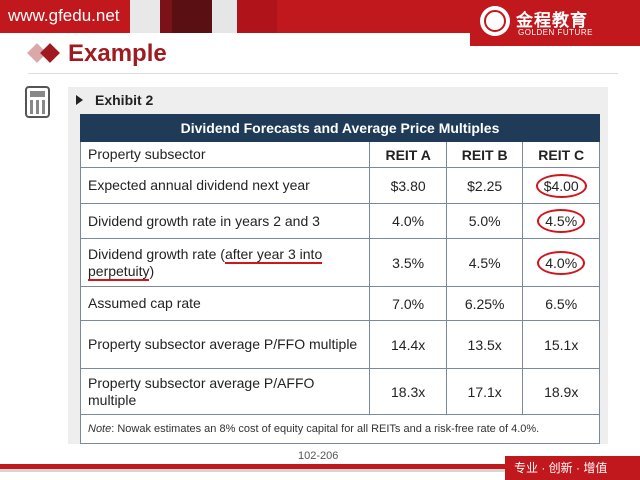 The height and width of the screenshot is (480, 640). What do you see at coordinates (408, 344) in the screenshot?
I see `table-cell: 14.4x` at bounding box center [408, 344].